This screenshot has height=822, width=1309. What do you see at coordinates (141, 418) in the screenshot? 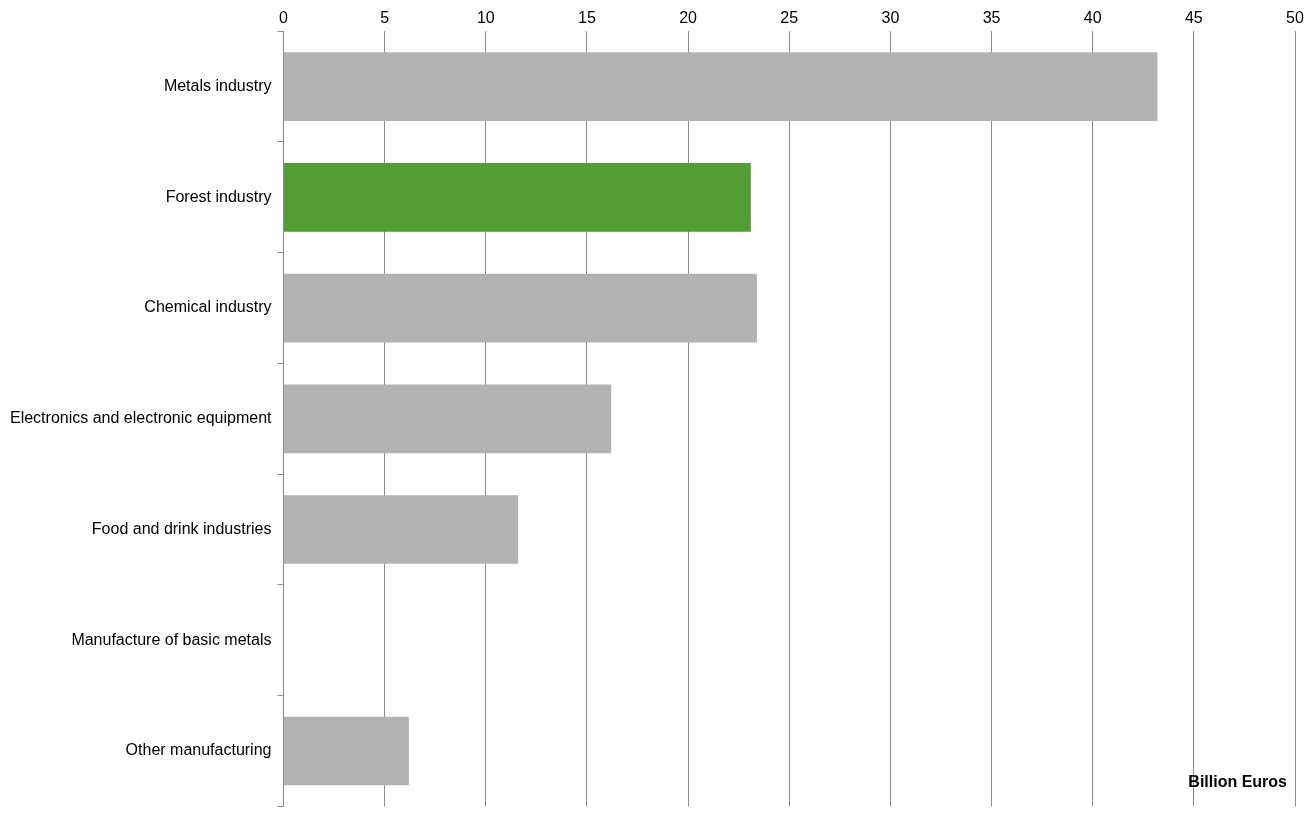
I see `y-tick-label: Electronics and electronic equipment` at bounding box center [141, 418].